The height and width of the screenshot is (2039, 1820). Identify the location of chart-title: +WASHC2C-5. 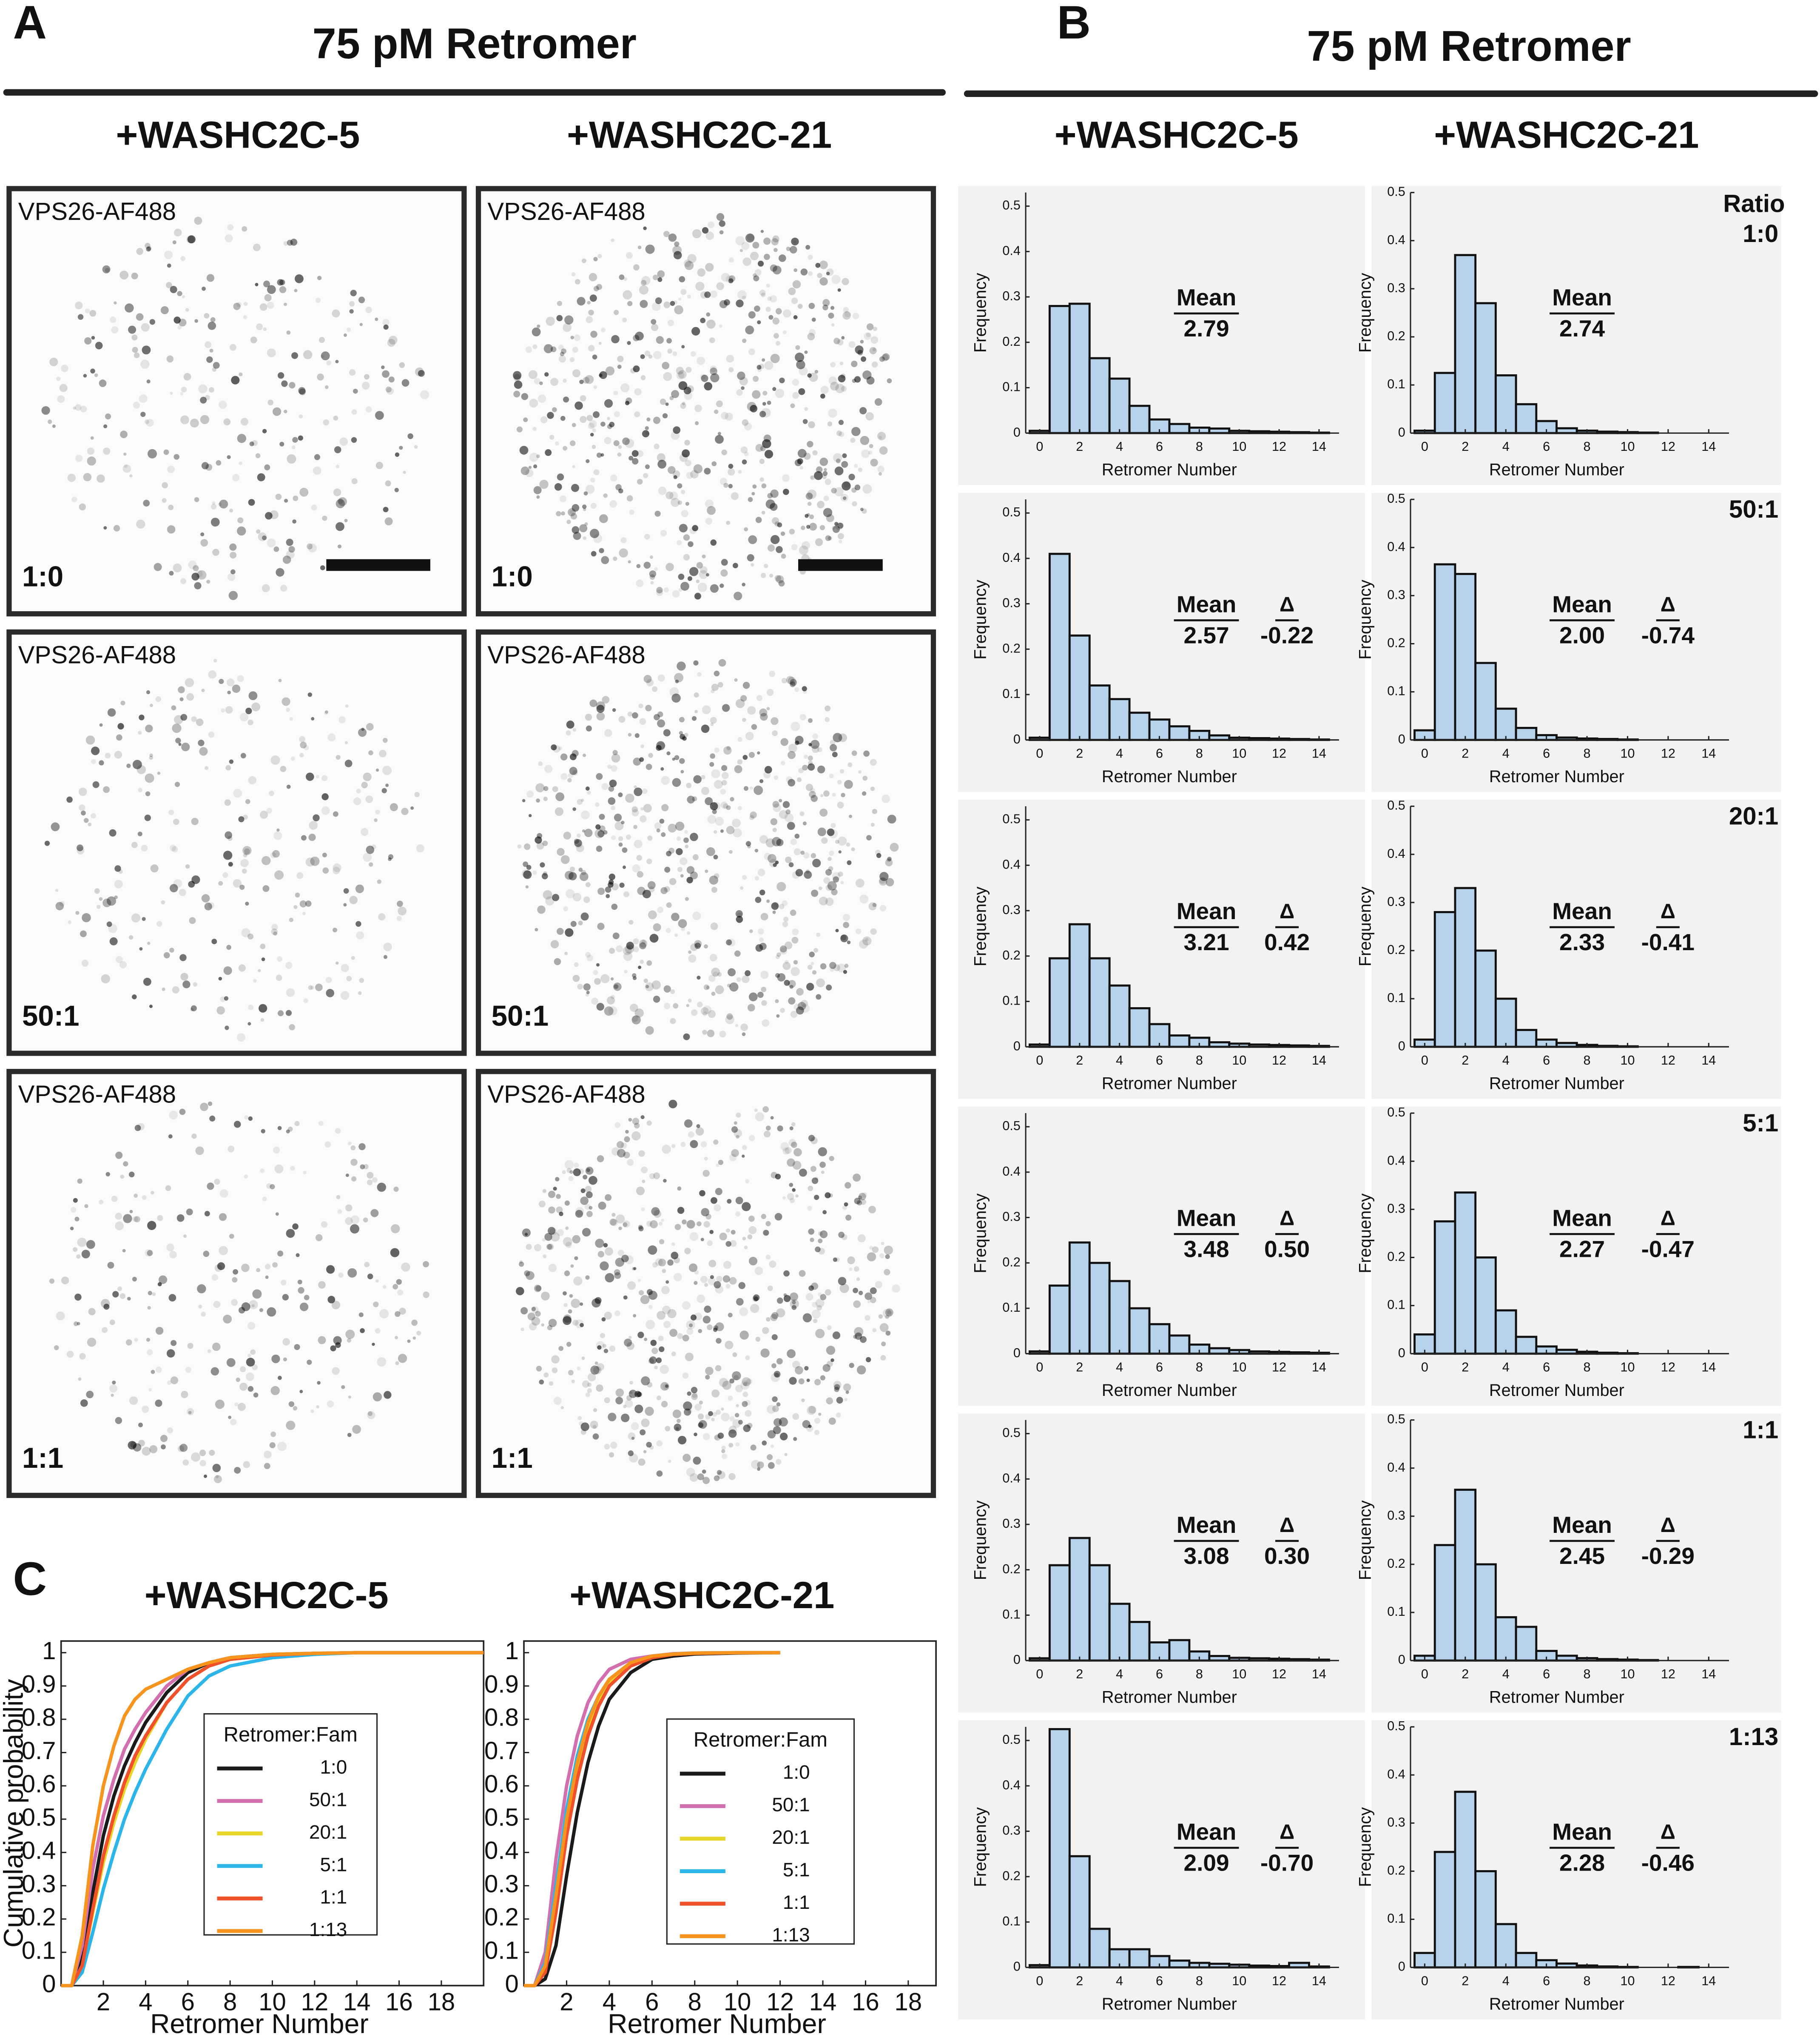
(267, 1595).